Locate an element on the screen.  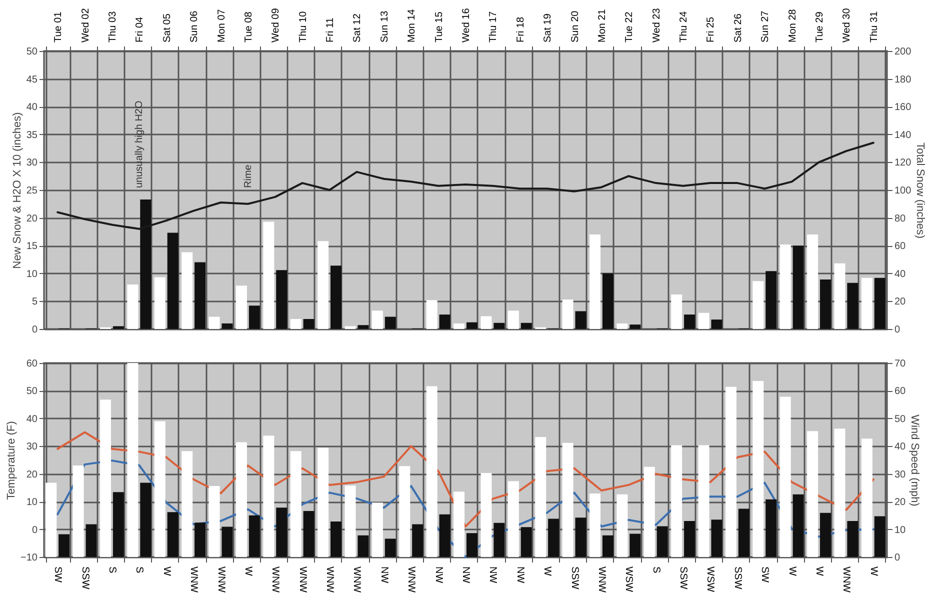
x-tick-label: Wed 23 is located at coordinates (656, 25).